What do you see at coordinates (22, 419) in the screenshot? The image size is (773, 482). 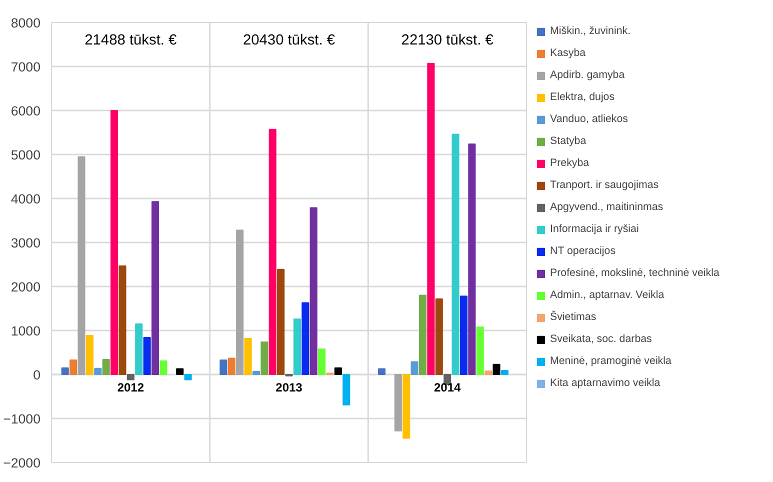 I see `y-tick-label: −1000` at bounding box center [22, 419].